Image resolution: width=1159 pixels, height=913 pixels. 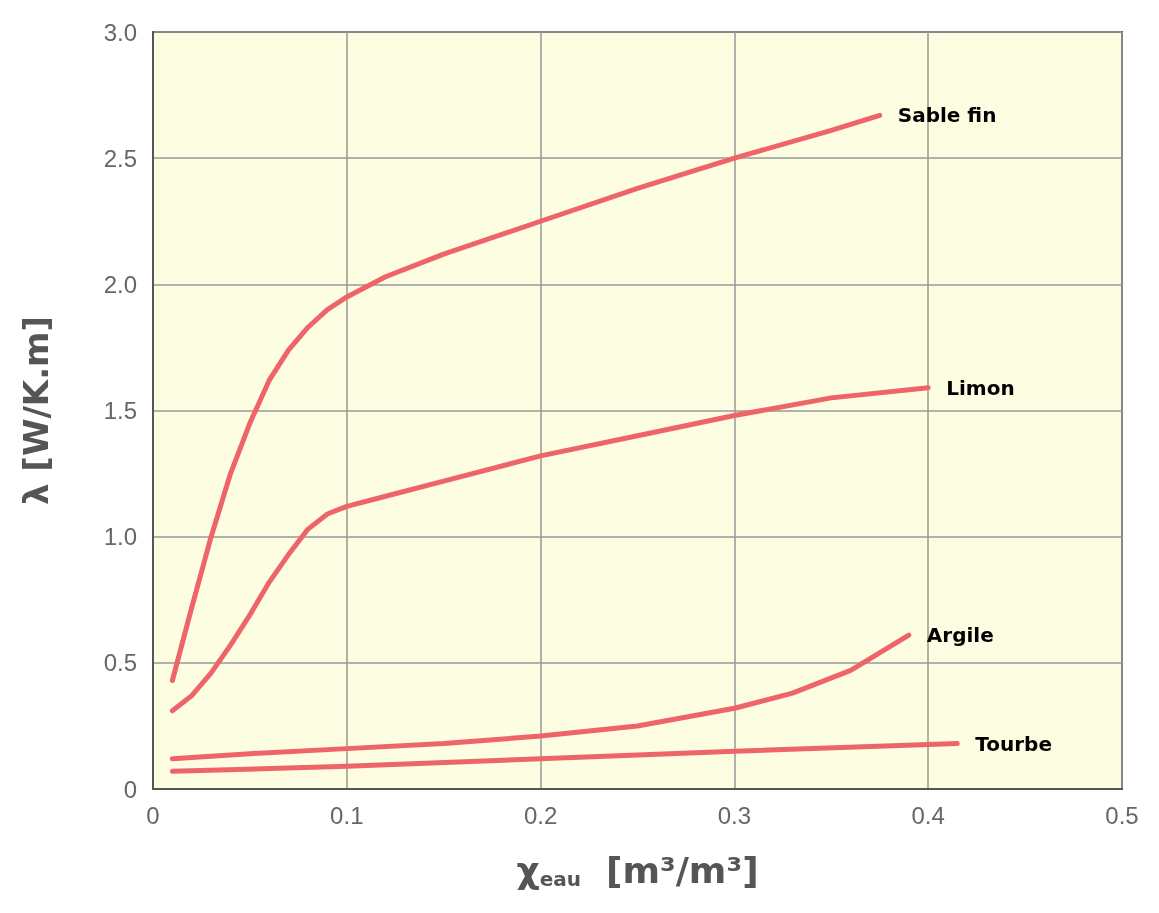 What do you see at coordinates (1013, 743) in the screenshot?
I see `series-label: Tourbe` at bounding box center [1013, 743].